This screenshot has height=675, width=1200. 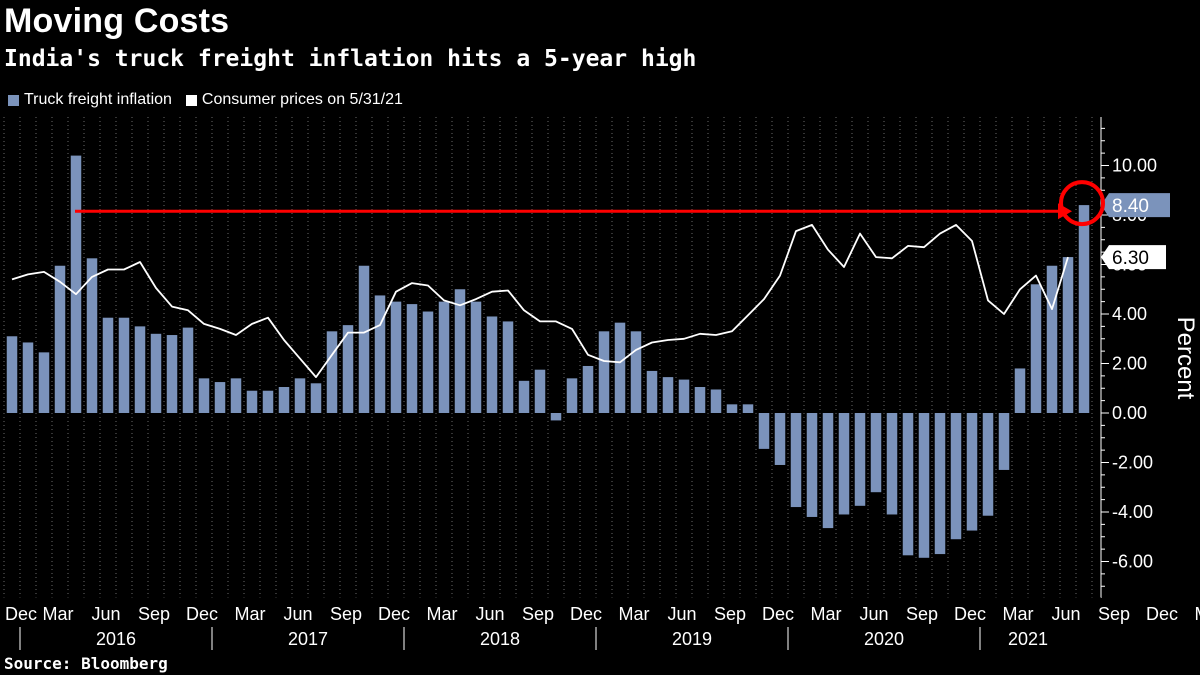 I want to click on end-label-bar: 8.40, so click(x=1130, y=206).